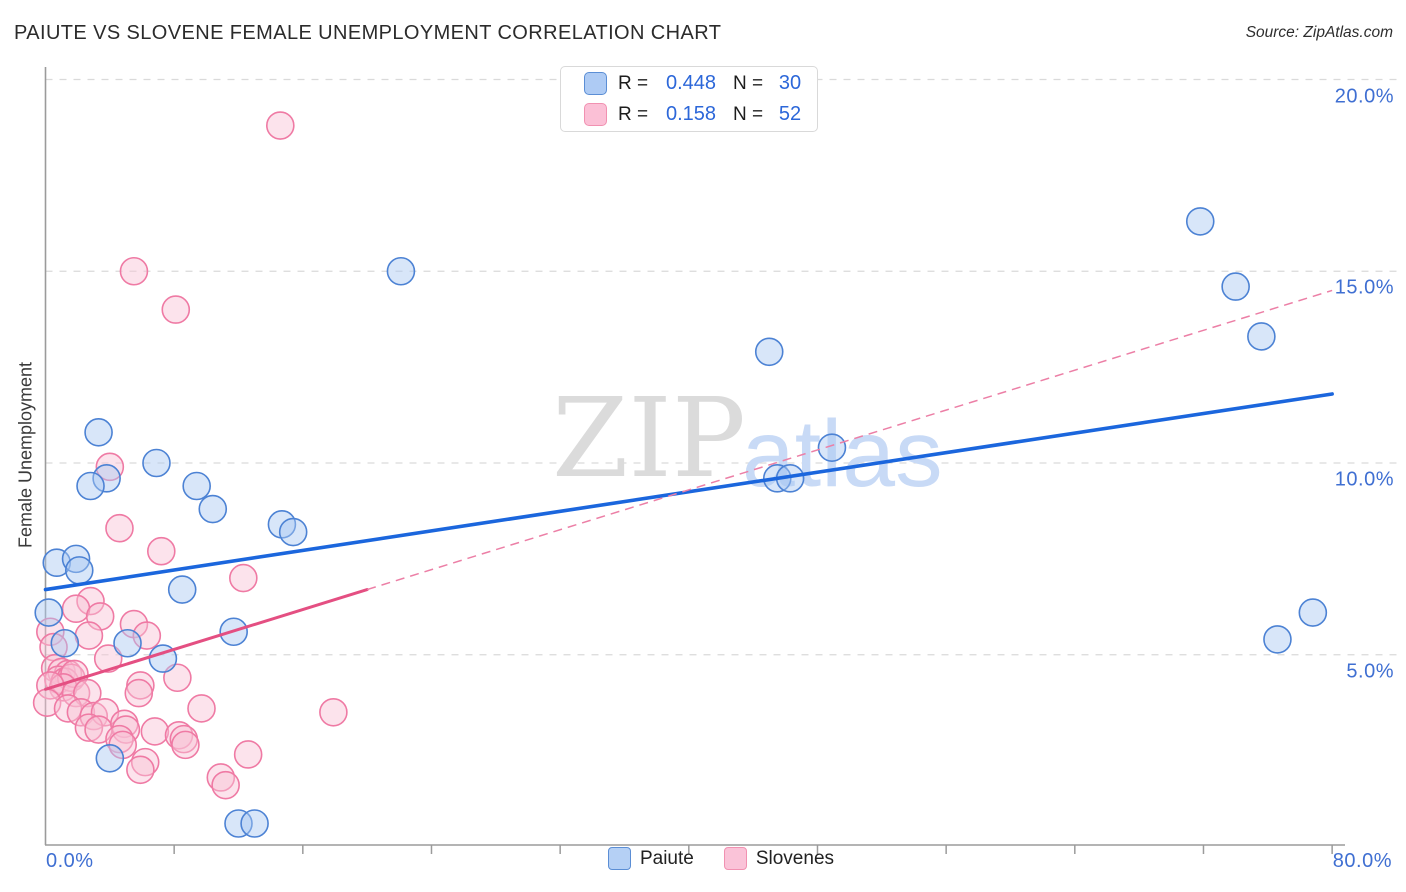 The width and height of the screenshot is (1406, 892). What do you see at coordinates (633, 83) in the screenshot?
I see `legend-rlab-paiute: R =` at bounding box center [633, 83].